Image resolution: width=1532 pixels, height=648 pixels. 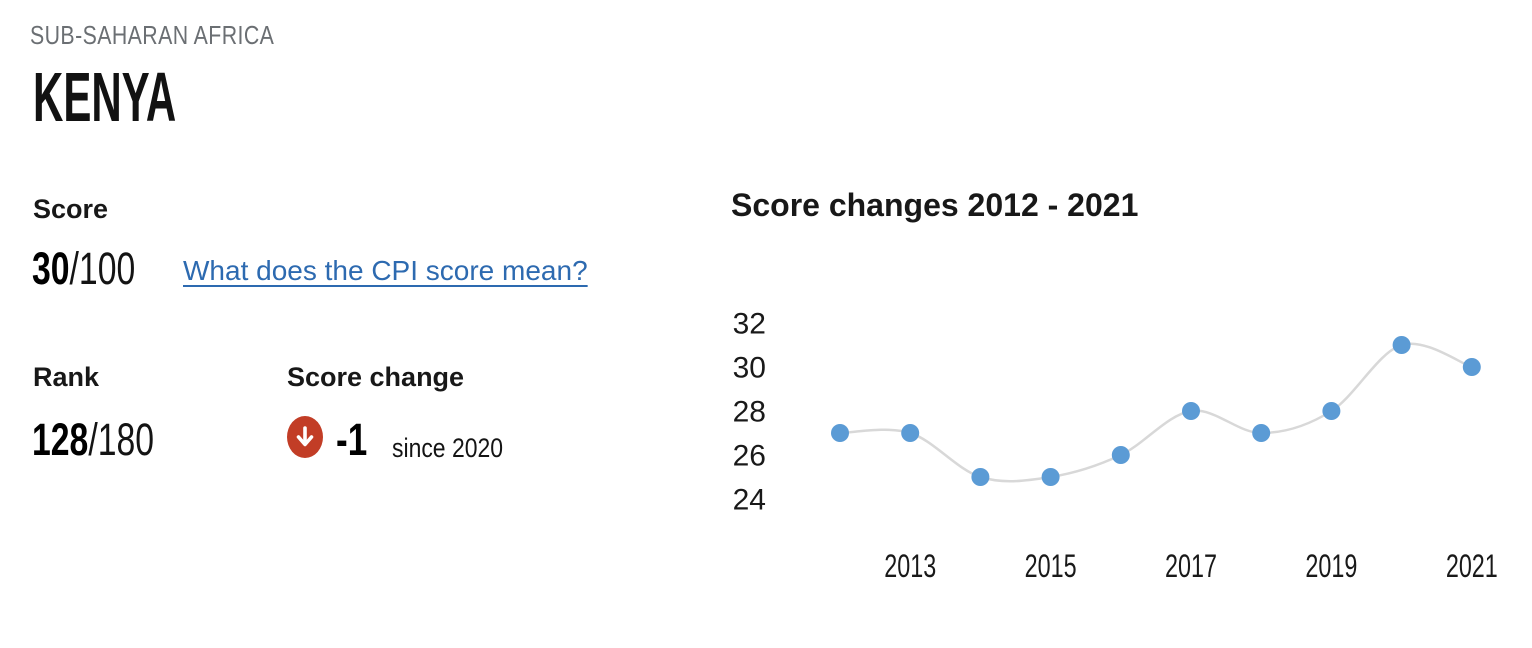 I want to click on score-change-caption: since 2020, so click(x=448, y=448).